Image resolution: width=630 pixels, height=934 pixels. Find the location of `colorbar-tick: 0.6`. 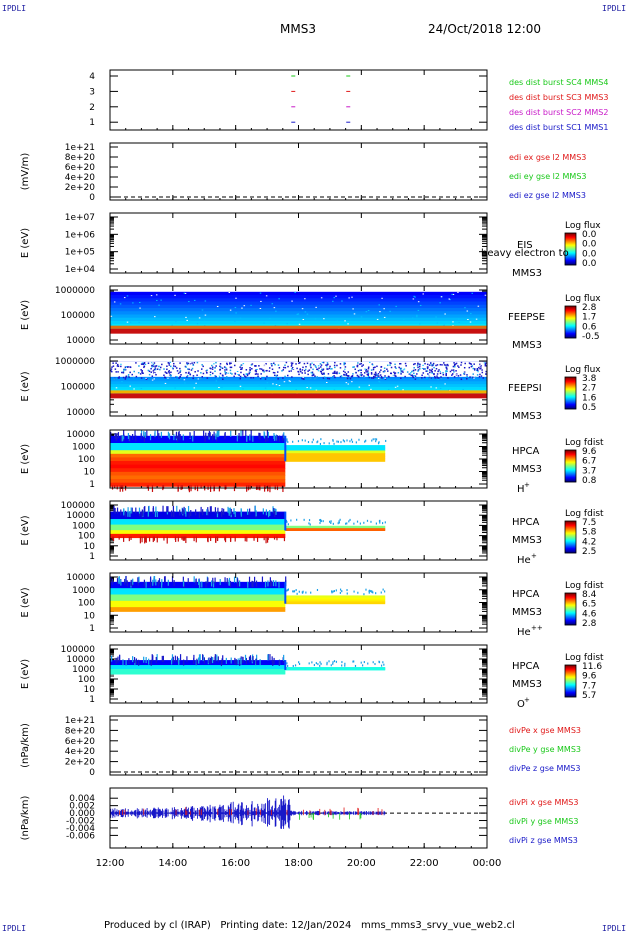

colorbar-tick: 0.6 is located at coordinates (589, 327).